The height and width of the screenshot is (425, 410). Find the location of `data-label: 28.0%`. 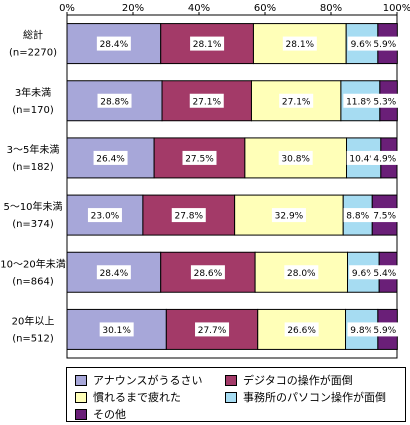

data-label: 28.0% is located at coordinates (301, 274).